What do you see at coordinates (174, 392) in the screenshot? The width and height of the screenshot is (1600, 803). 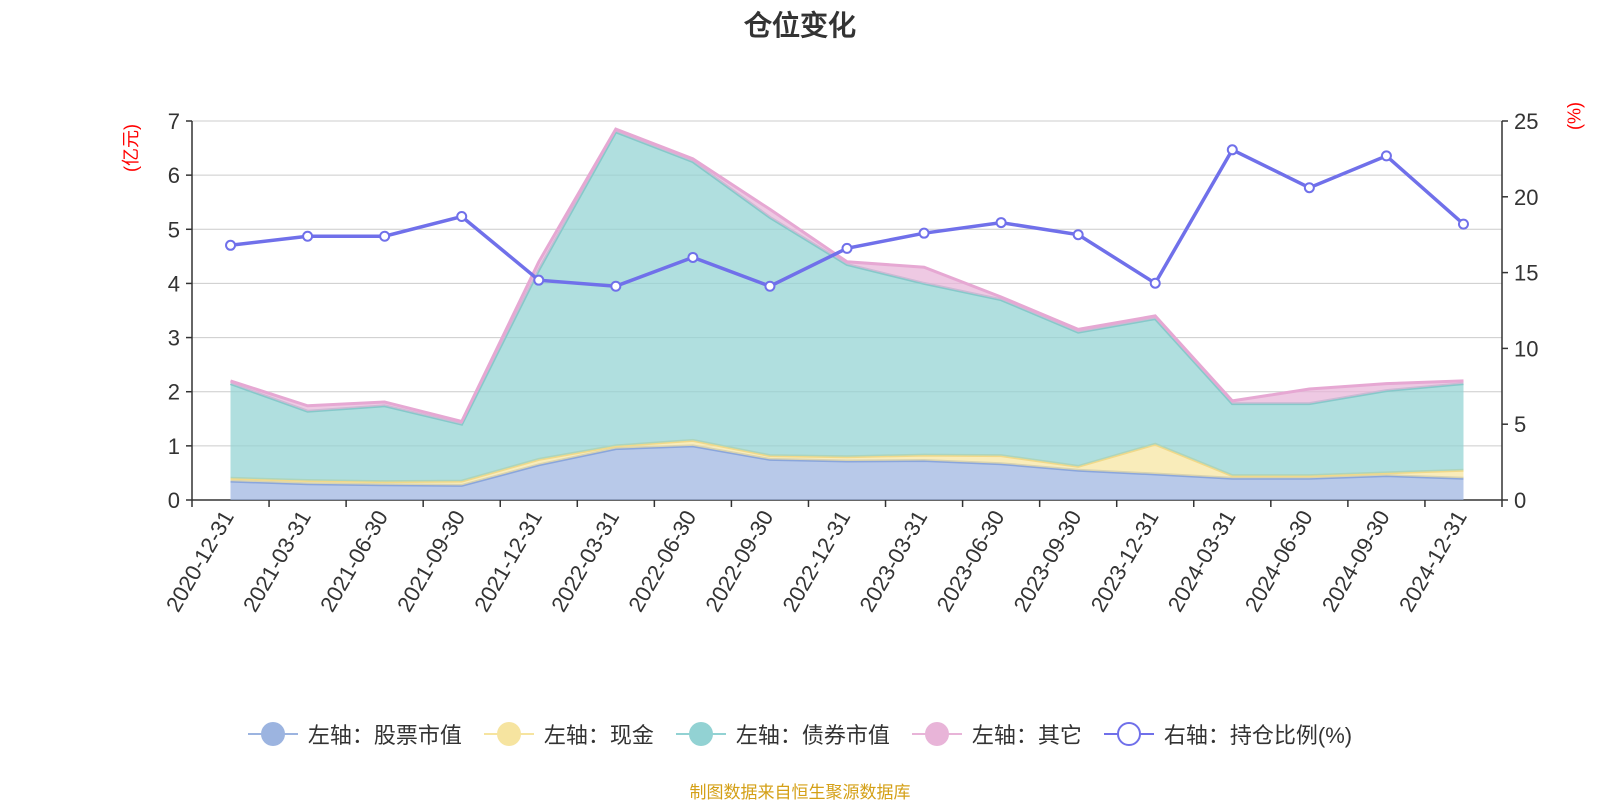 I see `left-axis-tick-label: 2` at bounding box center [174, 392].